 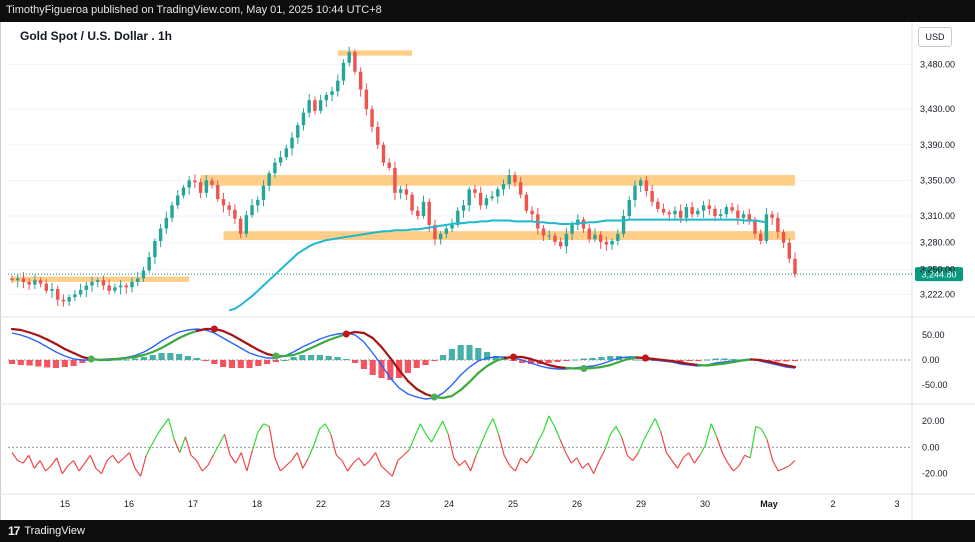 I want to click on macd-tick-label: 0.00, so click(x=931, y=360).